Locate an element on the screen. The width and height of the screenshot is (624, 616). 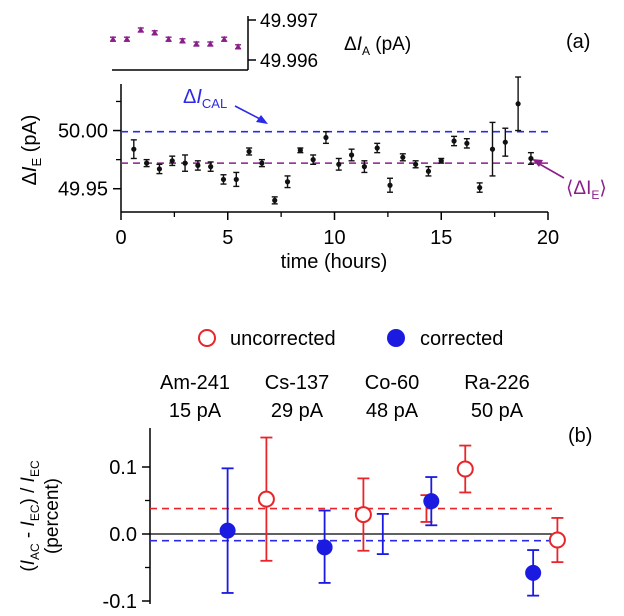
b-ylabel-var2: I is located at coordinates (28, 523).